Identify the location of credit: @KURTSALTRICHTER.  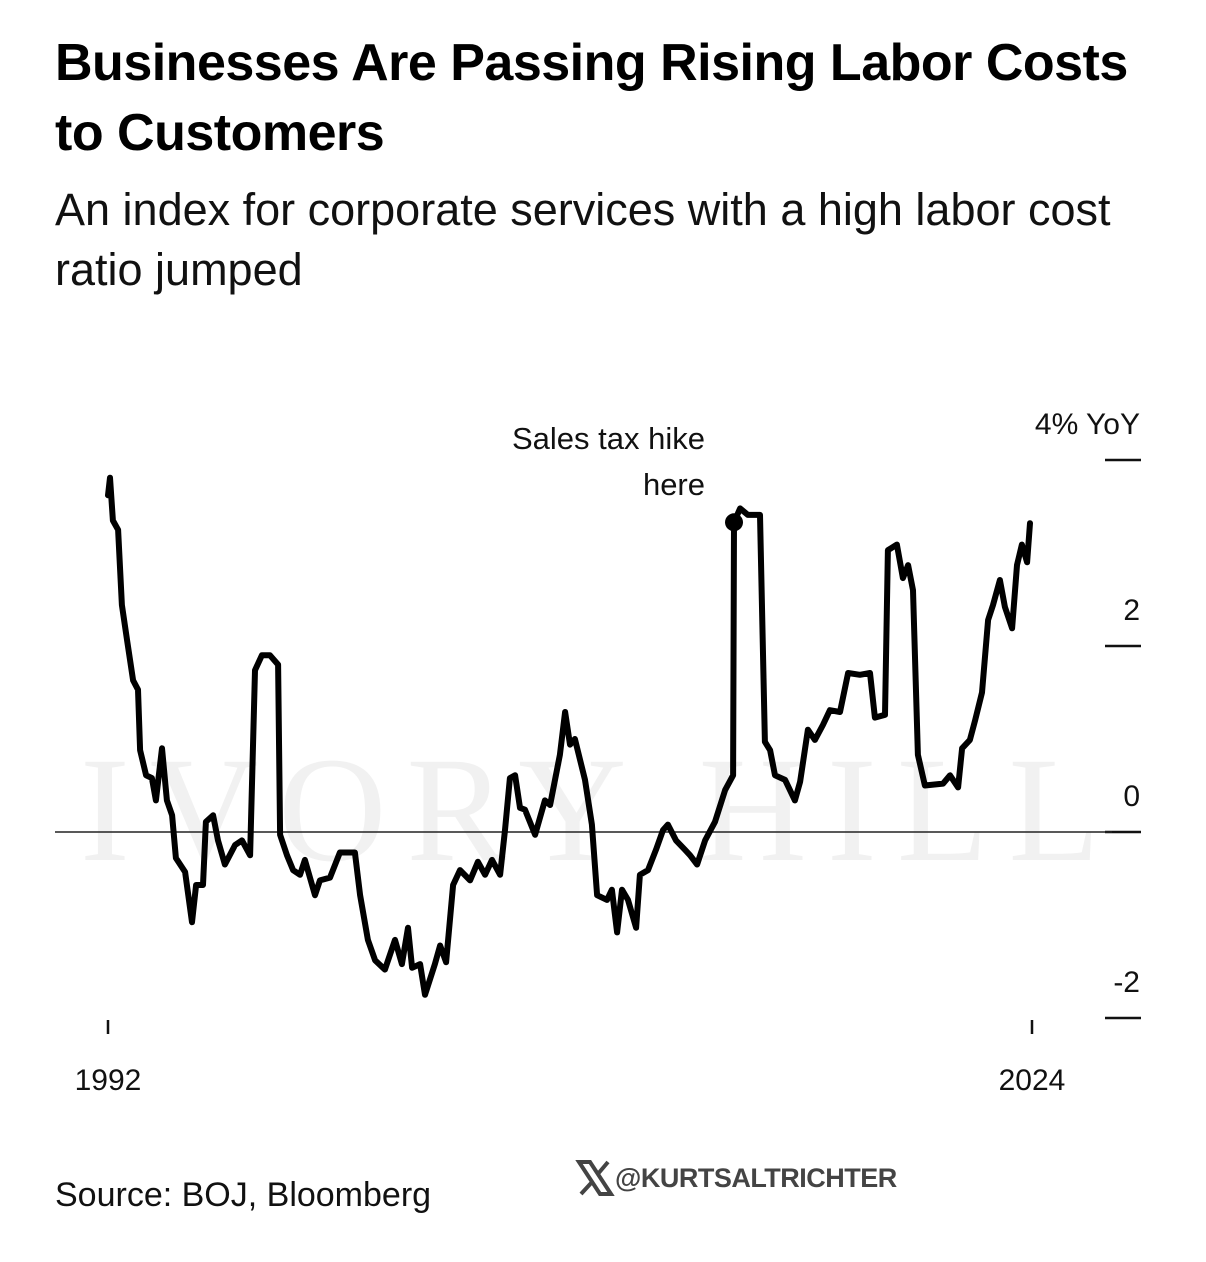
(736, 1178).